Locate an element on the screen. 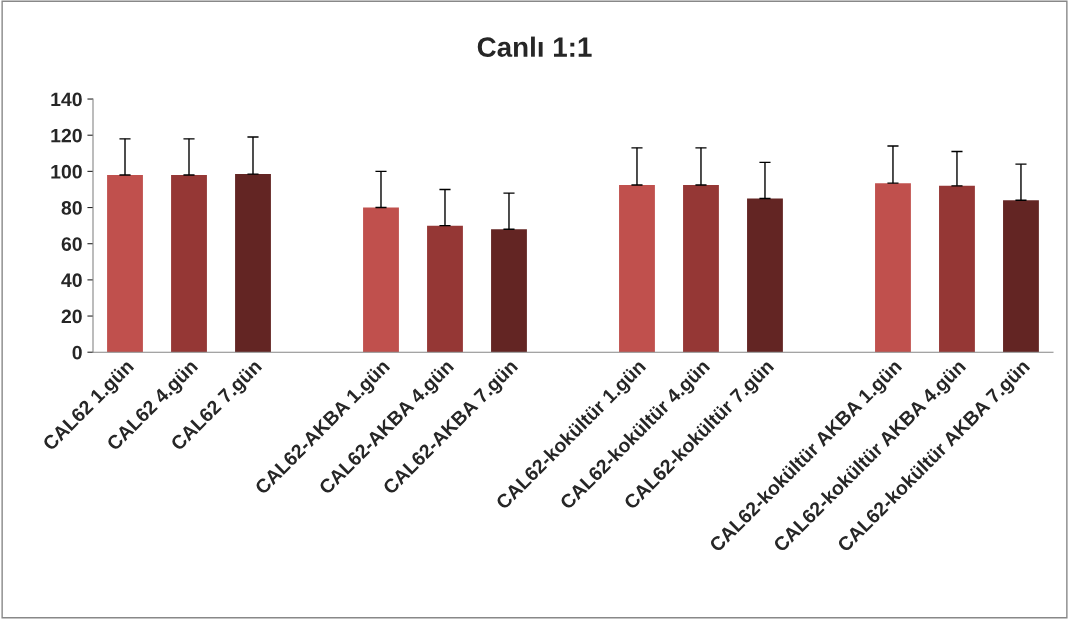  chart-title: Canlı 1:1 is located at coordinates (534, 46).